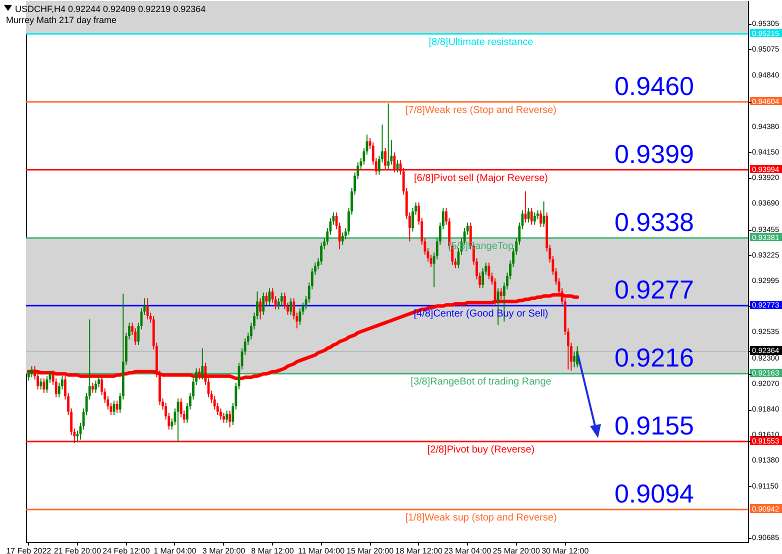 Image resolution: width=782 pixels, height=554 pixels. I want to click on x-tick-label: 15 Mar 20:00, so click(370, 550).